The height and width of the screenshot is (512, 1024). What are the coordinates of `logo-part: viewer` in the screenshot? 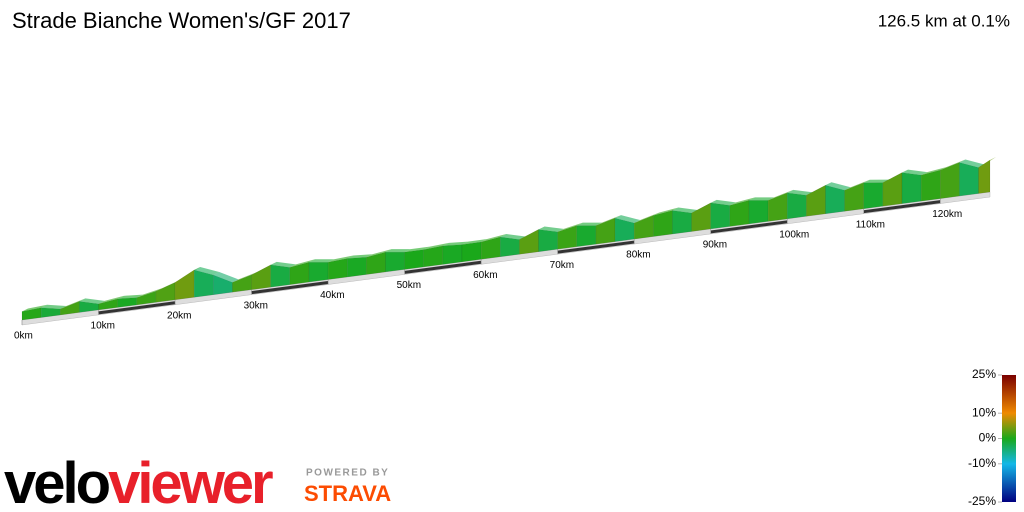 It's located at (190, 481).